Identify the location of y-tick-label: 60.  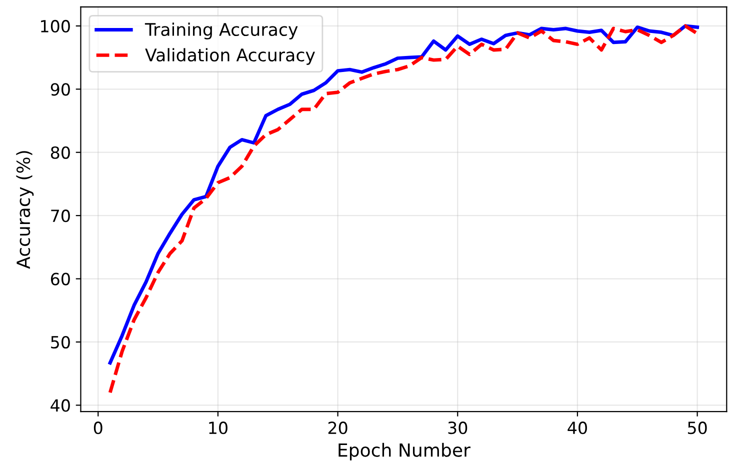
(60, 279).